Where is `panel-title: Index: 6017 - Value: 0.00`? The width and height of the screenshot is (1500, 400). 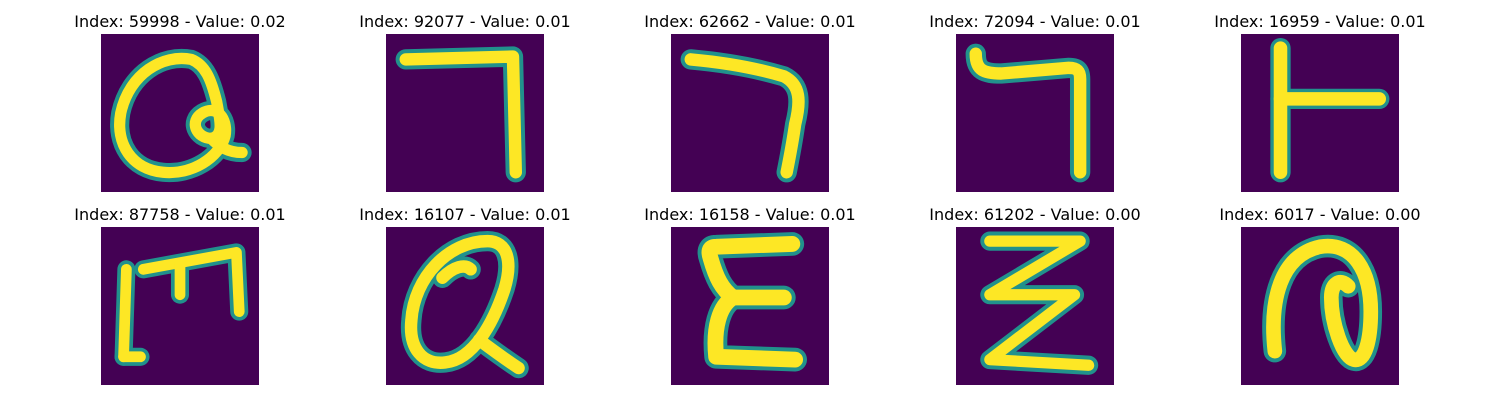
panel-title: Index: 6017 - Value: 0.00 is located at coordinates (1320, 214).